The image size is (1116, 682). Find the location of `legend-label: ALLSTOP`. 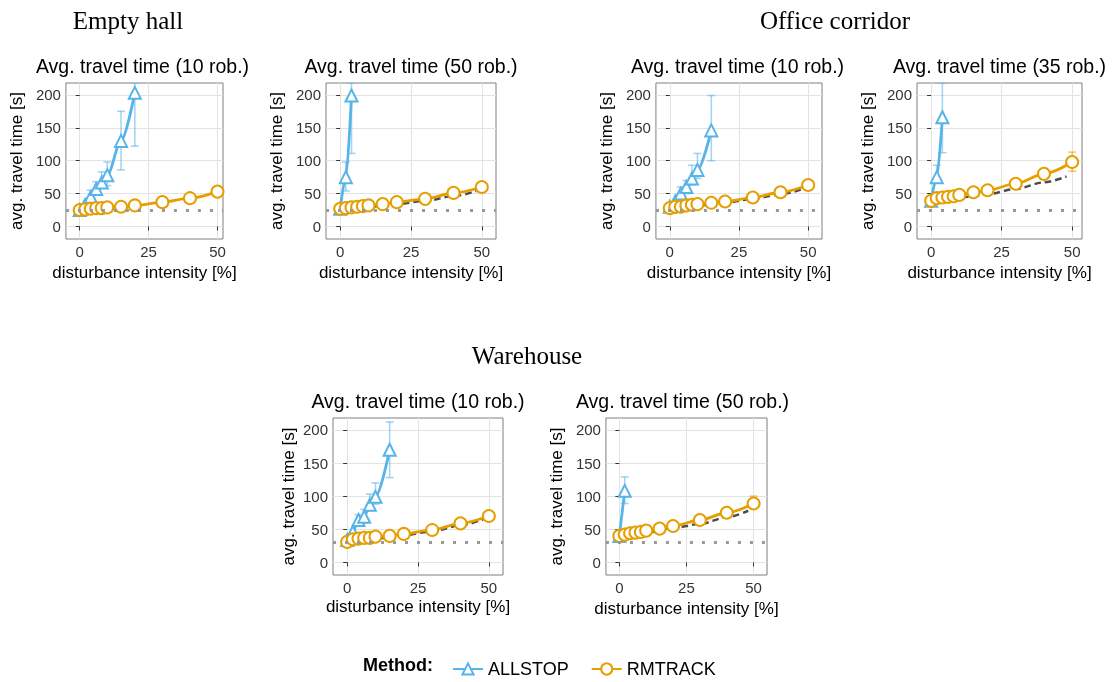

legend-label: ALLSTOP is located at coordinates (528, 669).